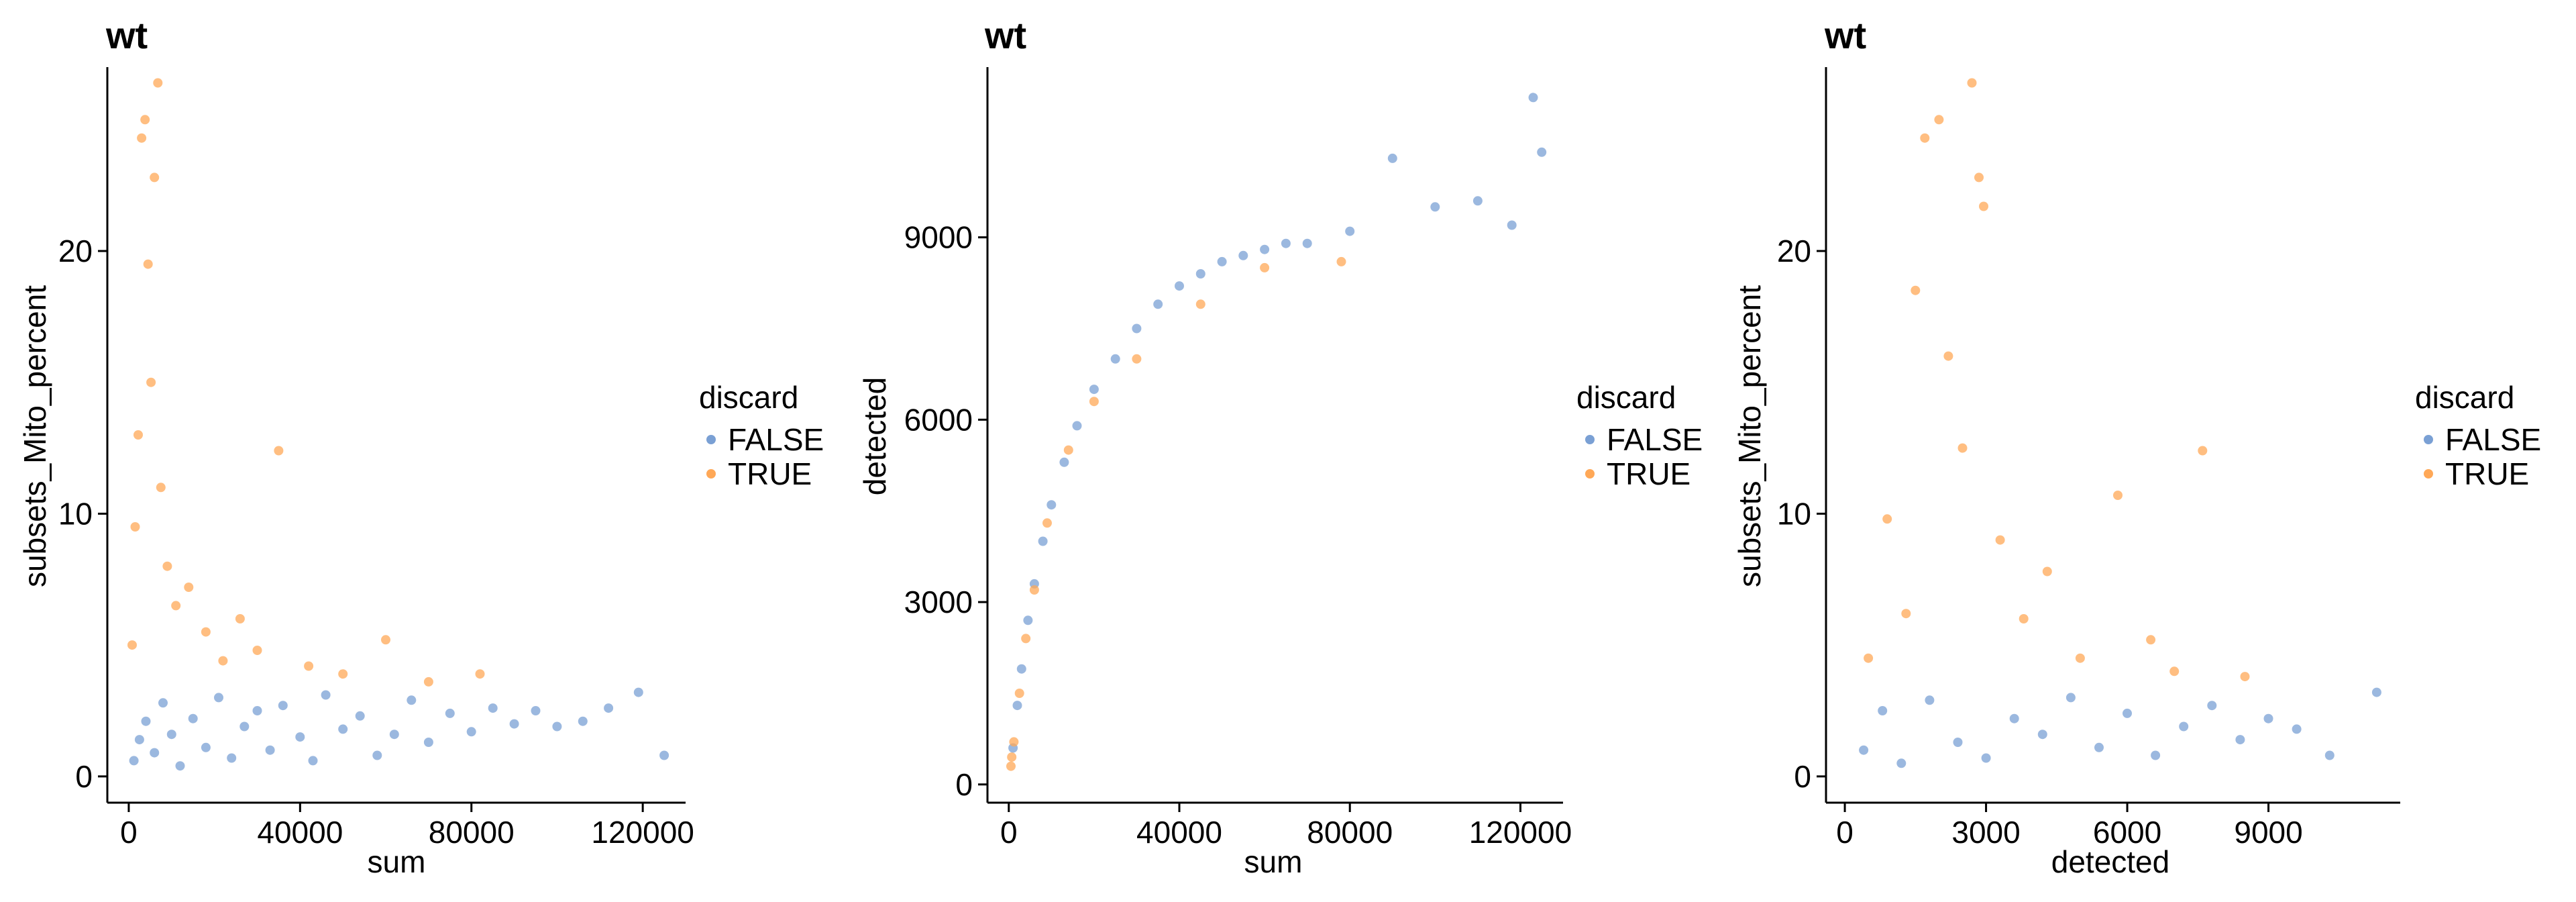  What do you see at coordinates (711, 474) in the screenshot?
I see `panel-1-legend-key-true` at bounding box center [711, 474].